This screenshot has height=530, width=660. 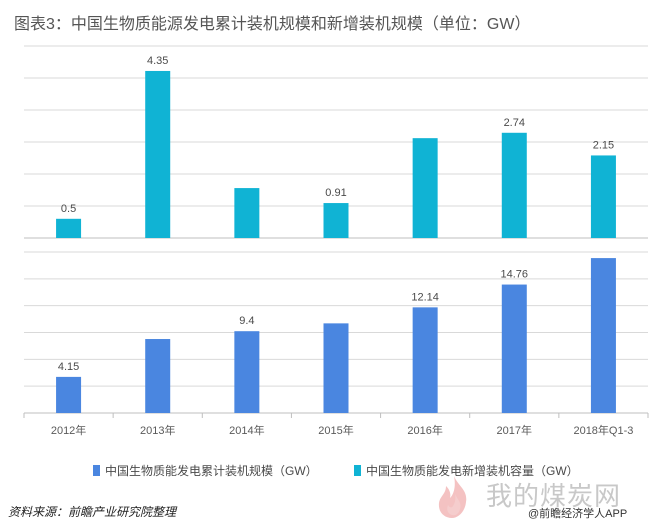 I want to click on cumulative-bar-label-5: 14.76, so click(x=515, y=275).